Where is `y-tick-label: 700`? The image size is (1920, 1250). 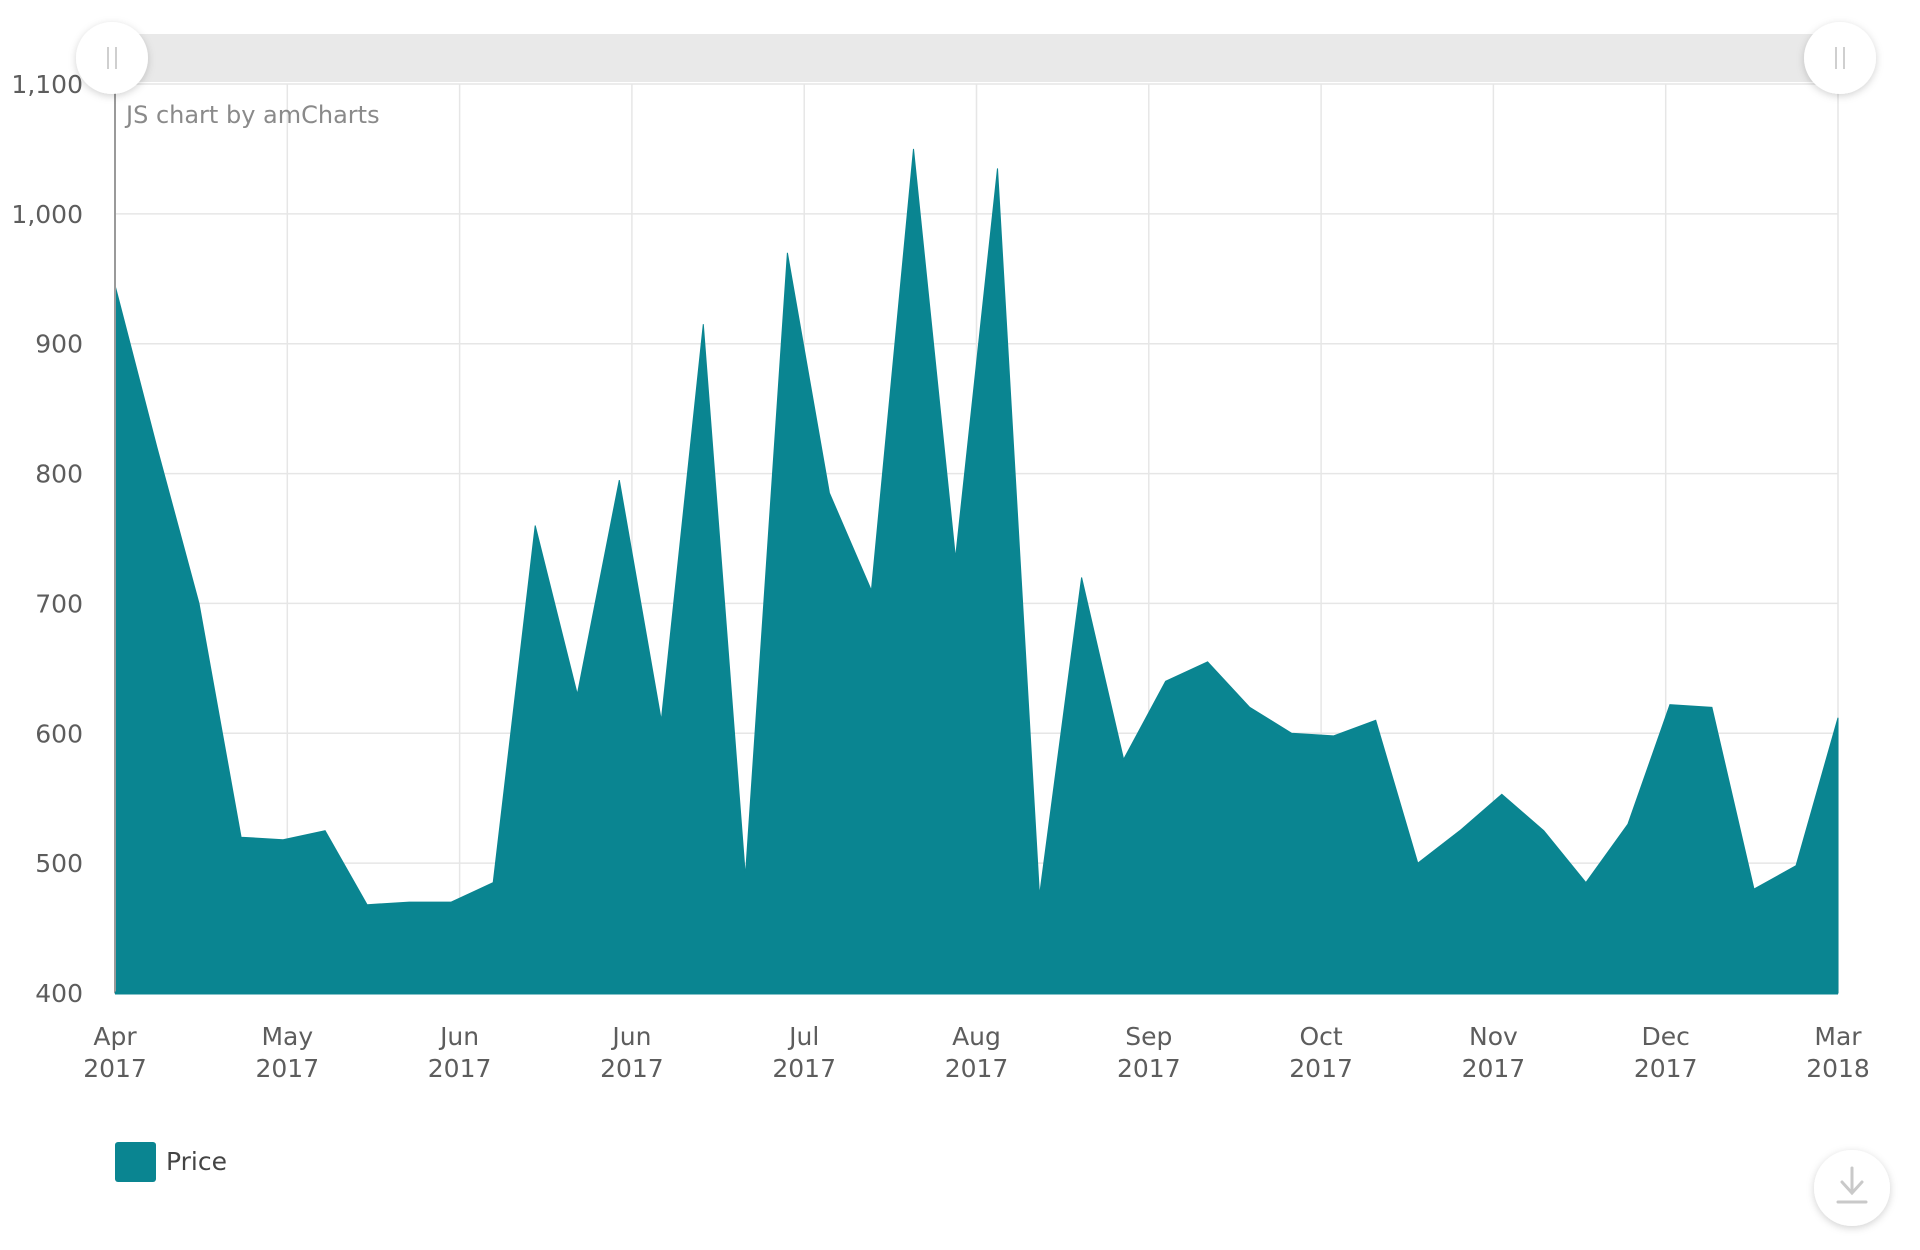 y-tick-label: 700 is located at coordinates (59, 603).